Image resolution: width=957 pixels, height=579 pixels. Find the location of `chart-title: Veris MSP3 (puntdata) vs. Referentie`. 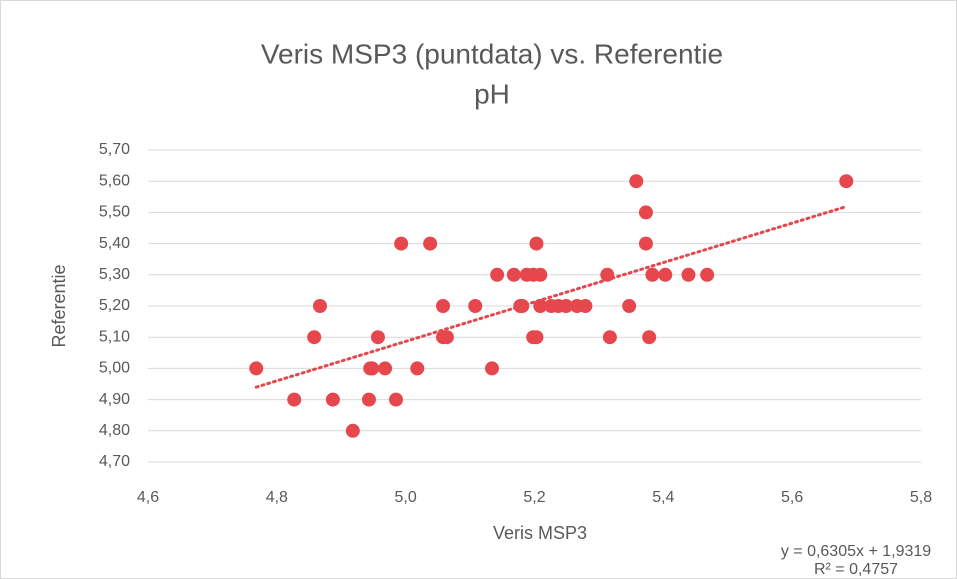

chart-title: Veris MSP3 (puntdata) vs. Referentie is located at coordinates (492, 53).